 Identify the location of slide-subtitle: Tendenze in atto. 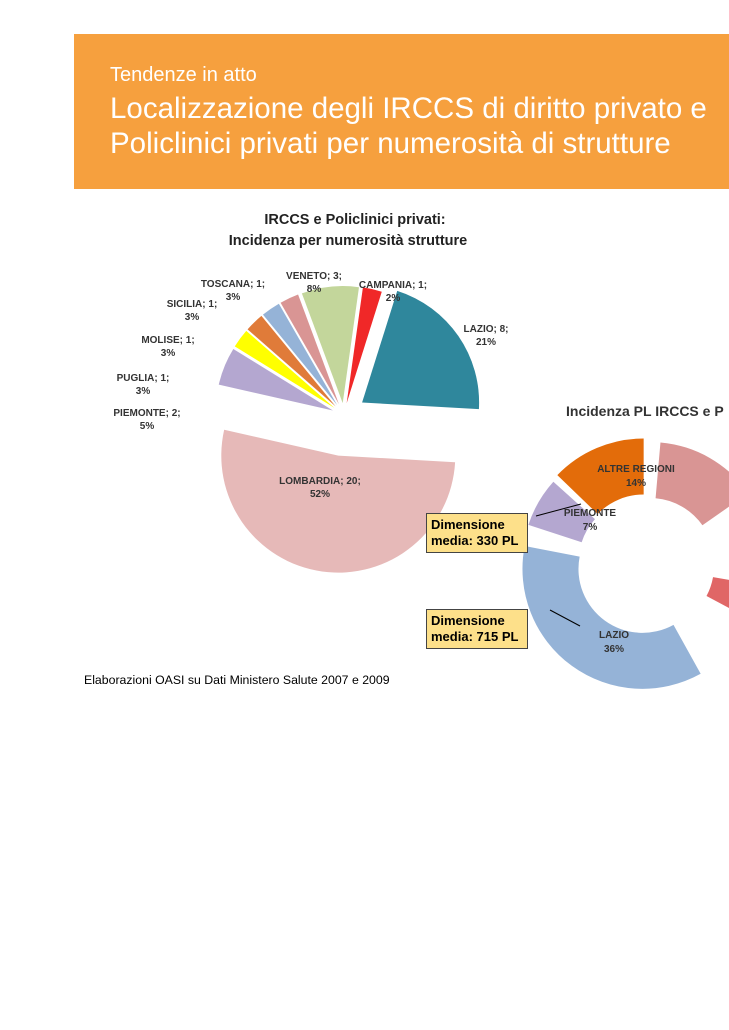
(183, 75).